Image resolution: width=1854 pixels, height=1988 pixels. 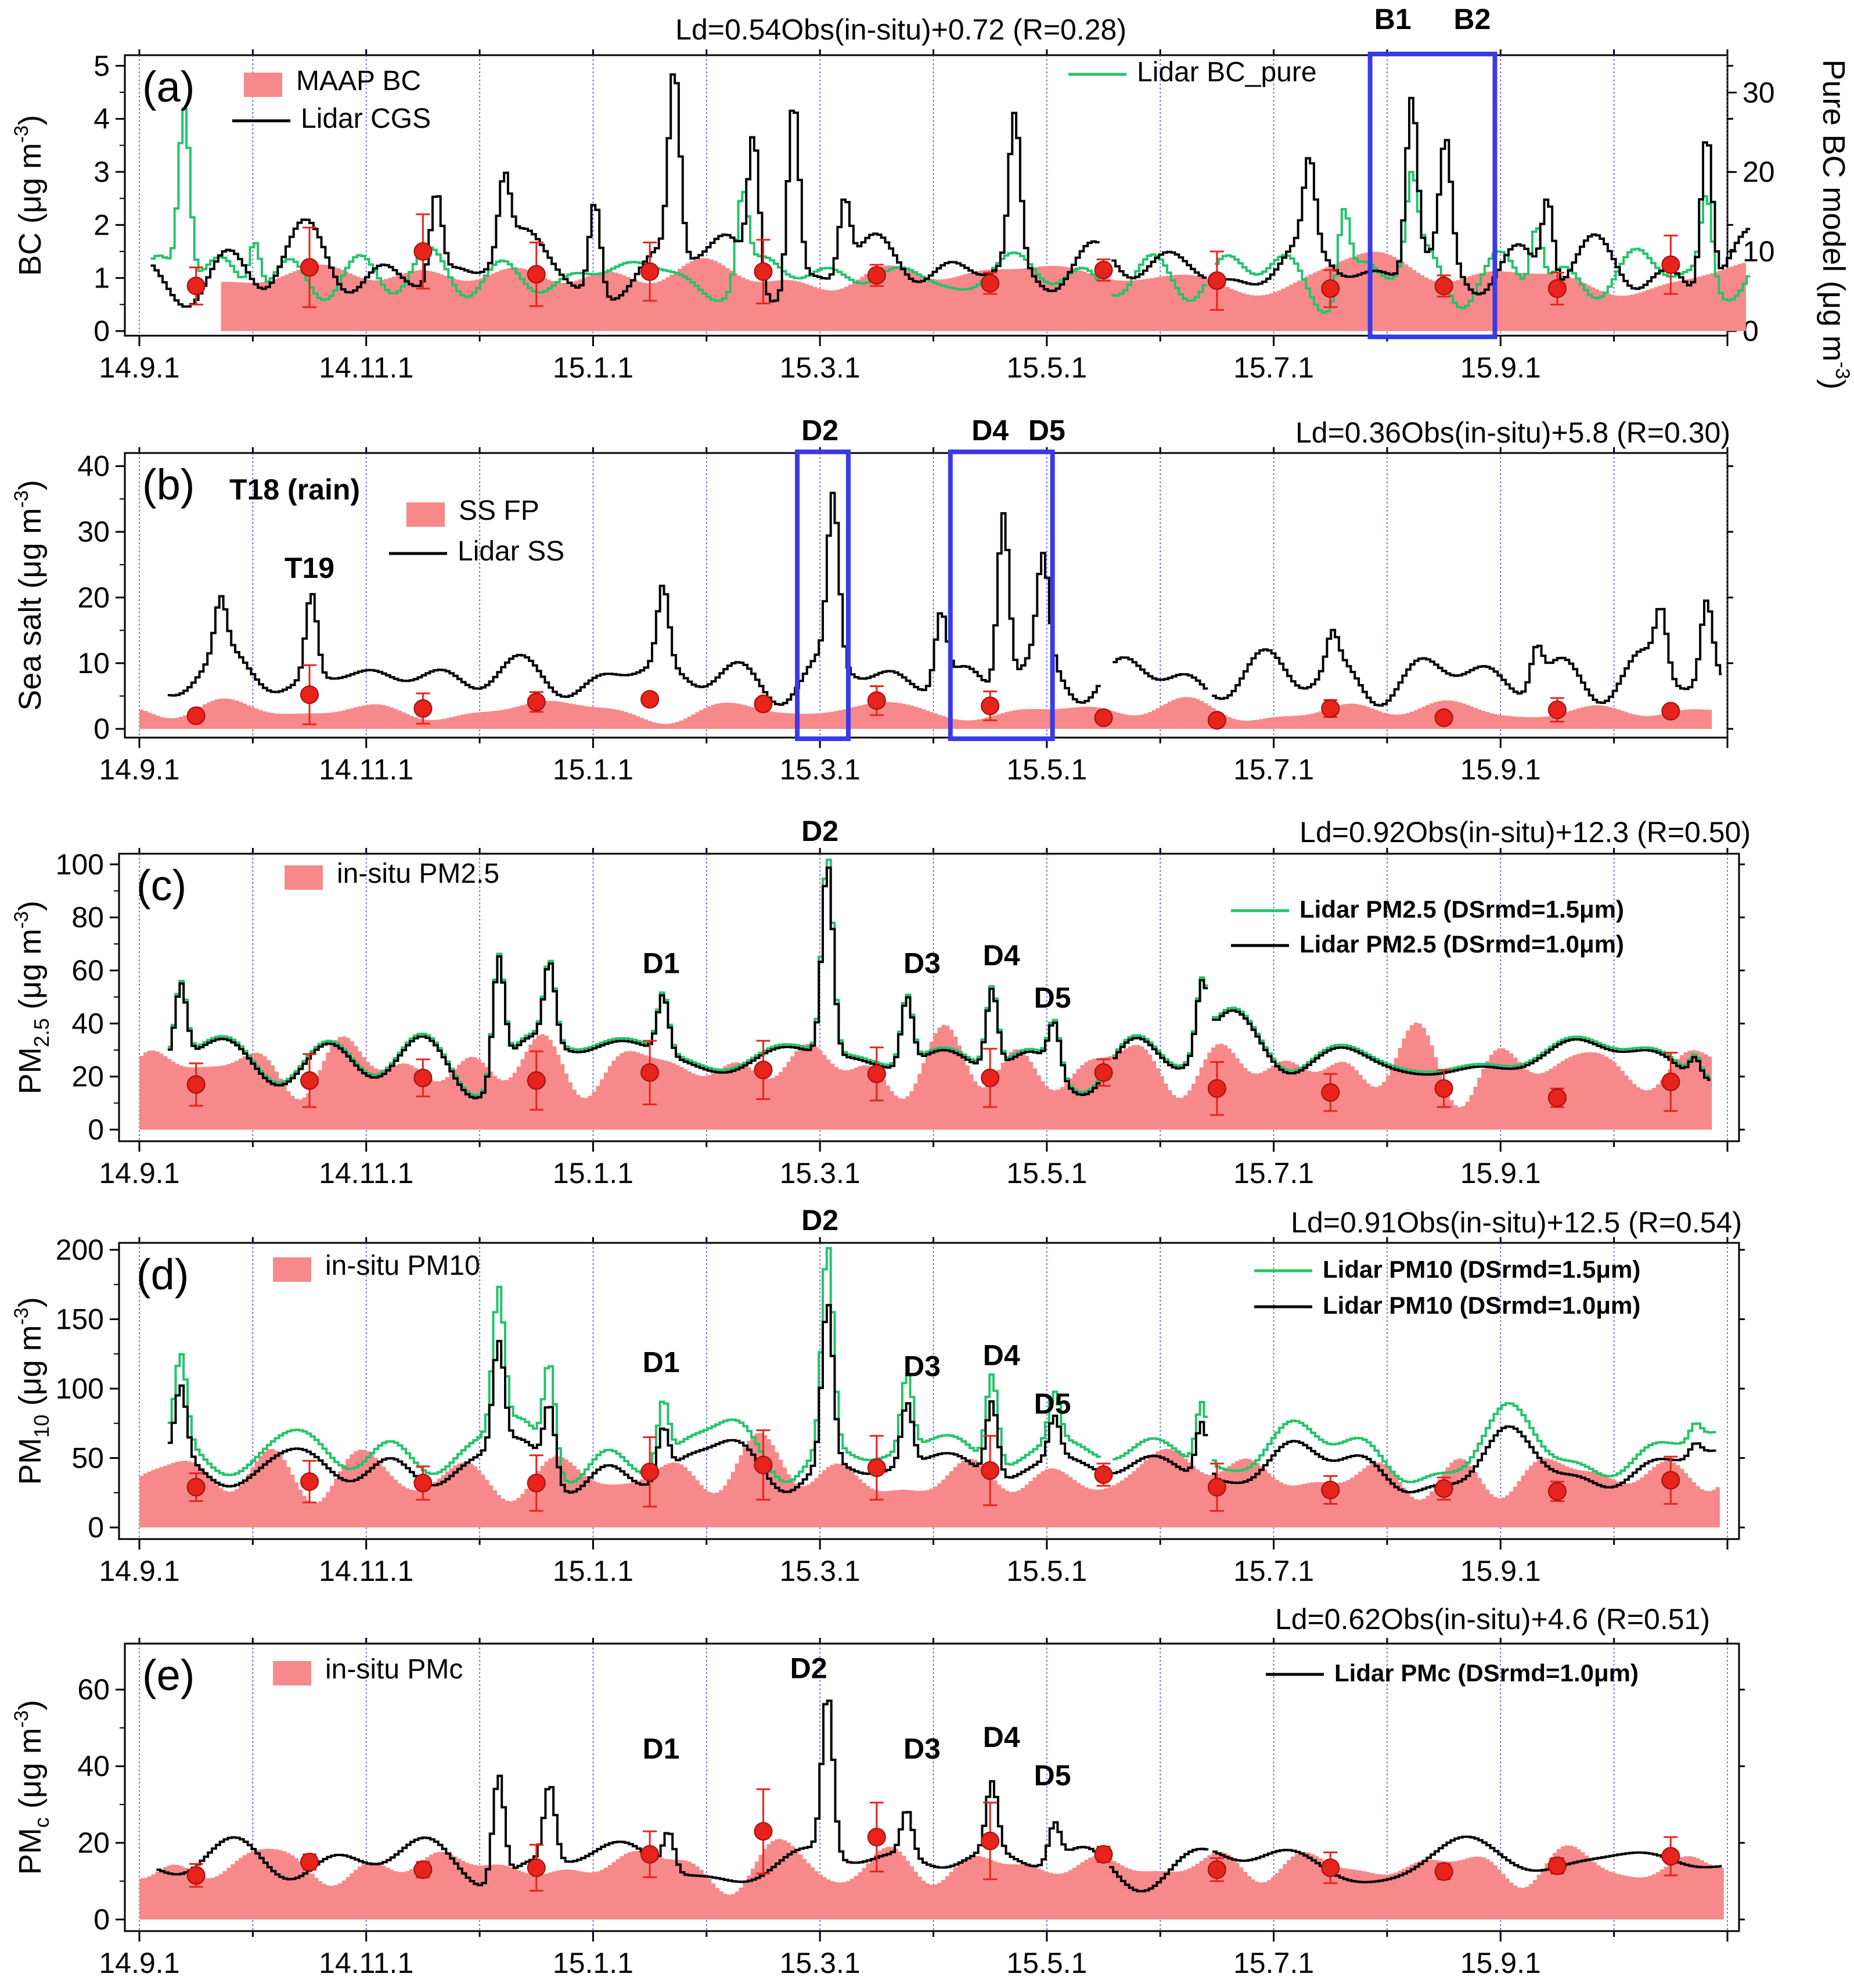 What do you see at coordinates (1513, 432) in the screenshot?
I see `regression-equation: Ld=0.36Obs(in-situ)+5.8 (R=0.30)` at bounding box center [1513, 432].